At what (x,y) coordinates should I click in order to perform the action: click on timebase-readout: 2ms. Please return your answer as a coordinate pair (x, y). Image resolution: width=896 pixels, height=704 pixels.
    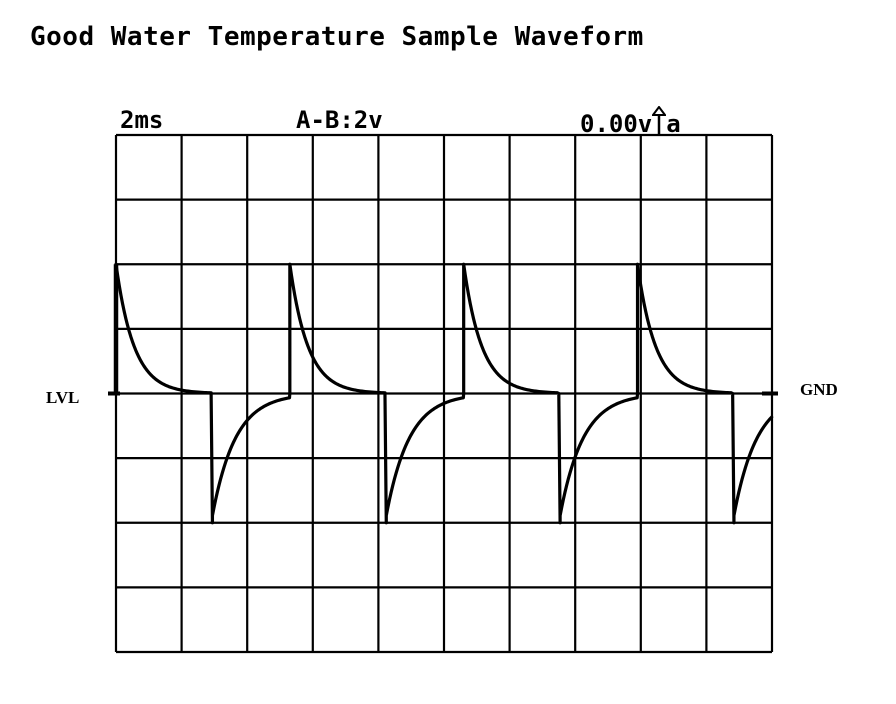
    Looking at the image, I should click on (142, 120).